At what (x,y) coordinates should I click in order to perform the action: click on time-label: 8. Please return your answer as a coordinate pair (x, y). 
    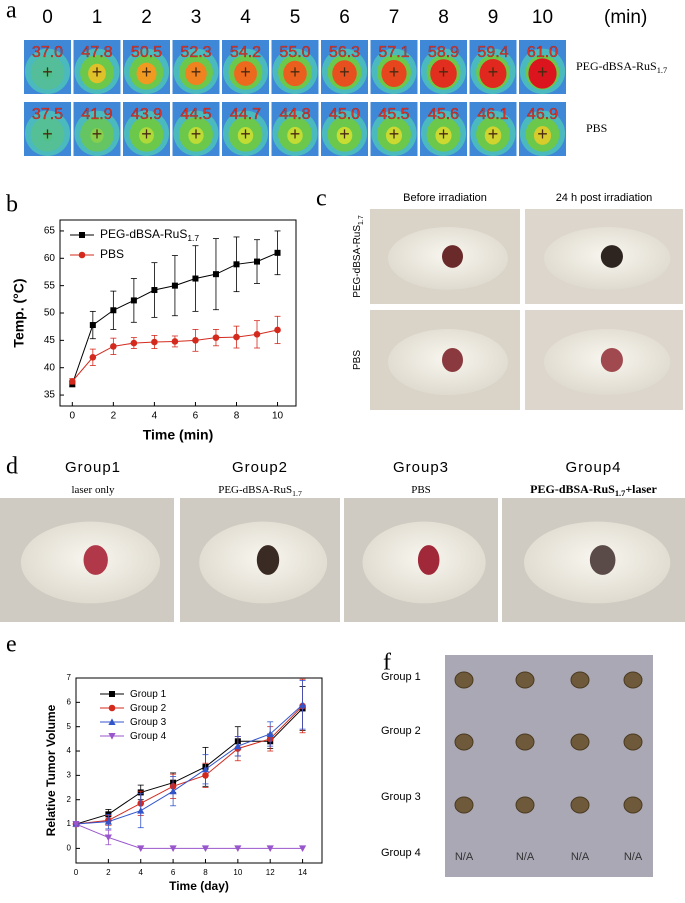
    Looking at the image, I should click on (443, 17).